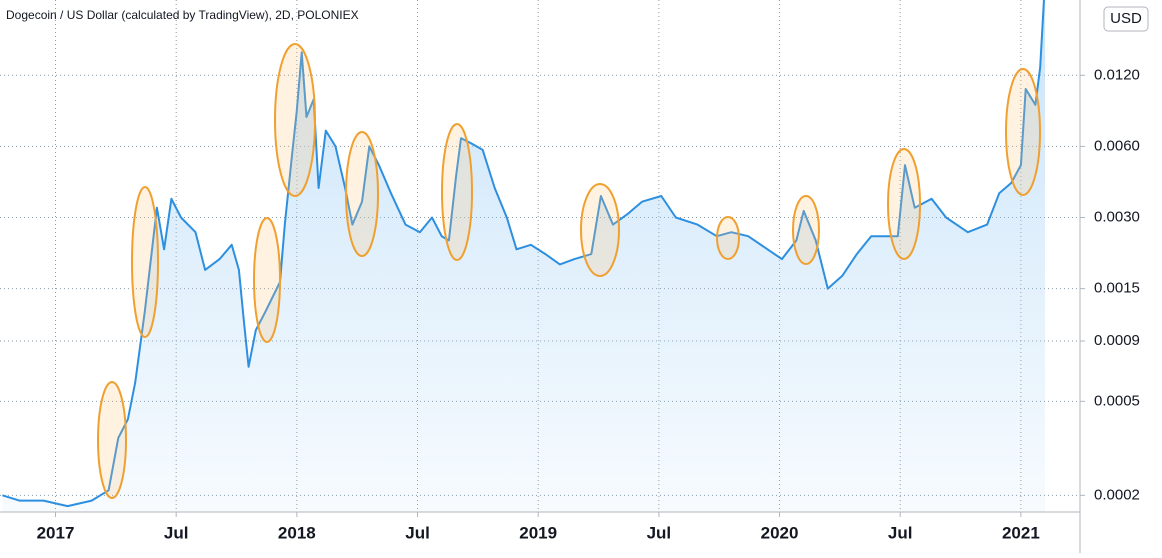 The width and height of the screenshot is (1162, 558). I want to click on x-tick-label: 2019, so click(538, 532).